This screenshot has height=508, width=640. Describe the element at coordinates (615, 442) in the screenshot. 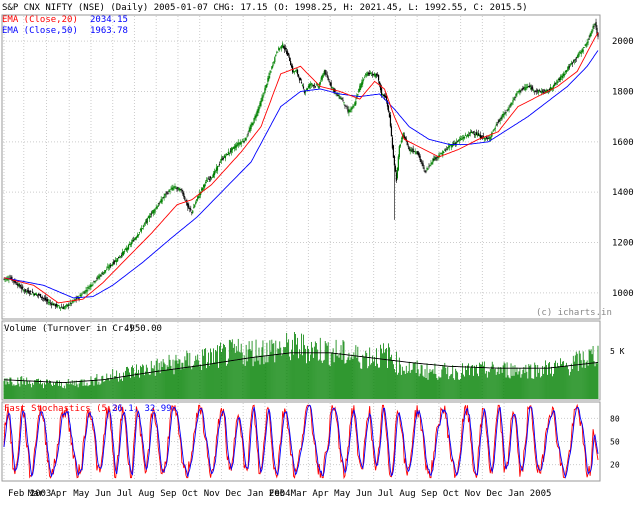

I see `stochastic-tick-label: 50` at that location.